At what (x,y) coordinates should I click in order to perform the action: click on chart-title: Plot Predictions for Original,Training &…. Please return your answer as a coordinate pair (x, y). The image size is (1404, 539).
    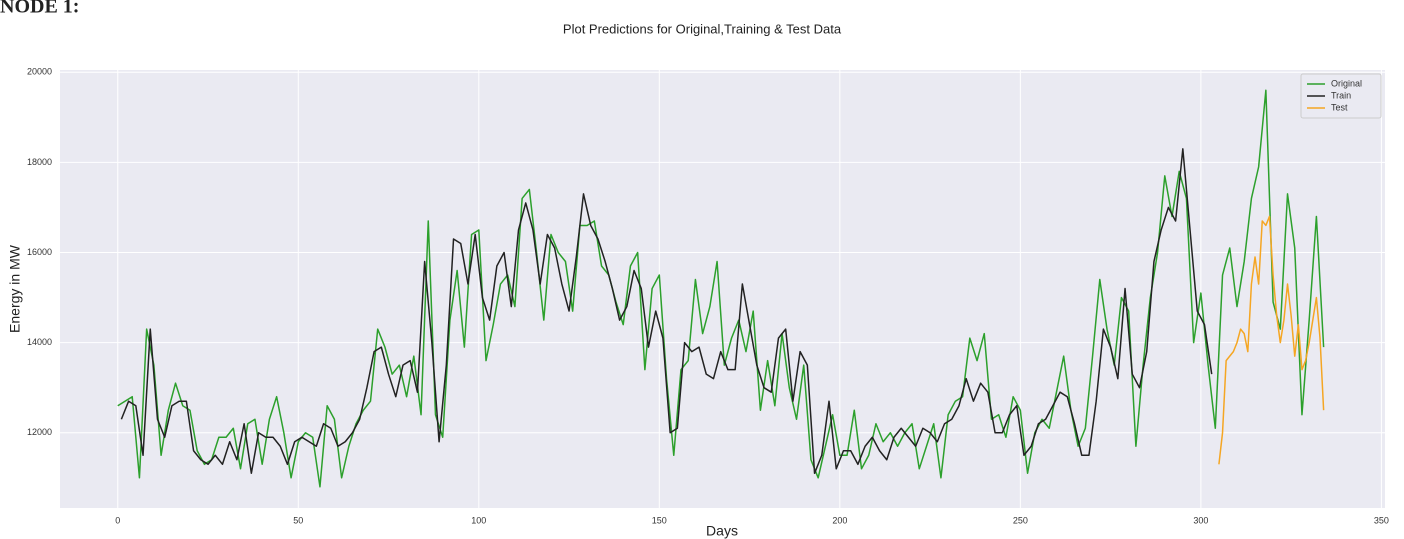
    Looking at the image, I should click on (702, 28).